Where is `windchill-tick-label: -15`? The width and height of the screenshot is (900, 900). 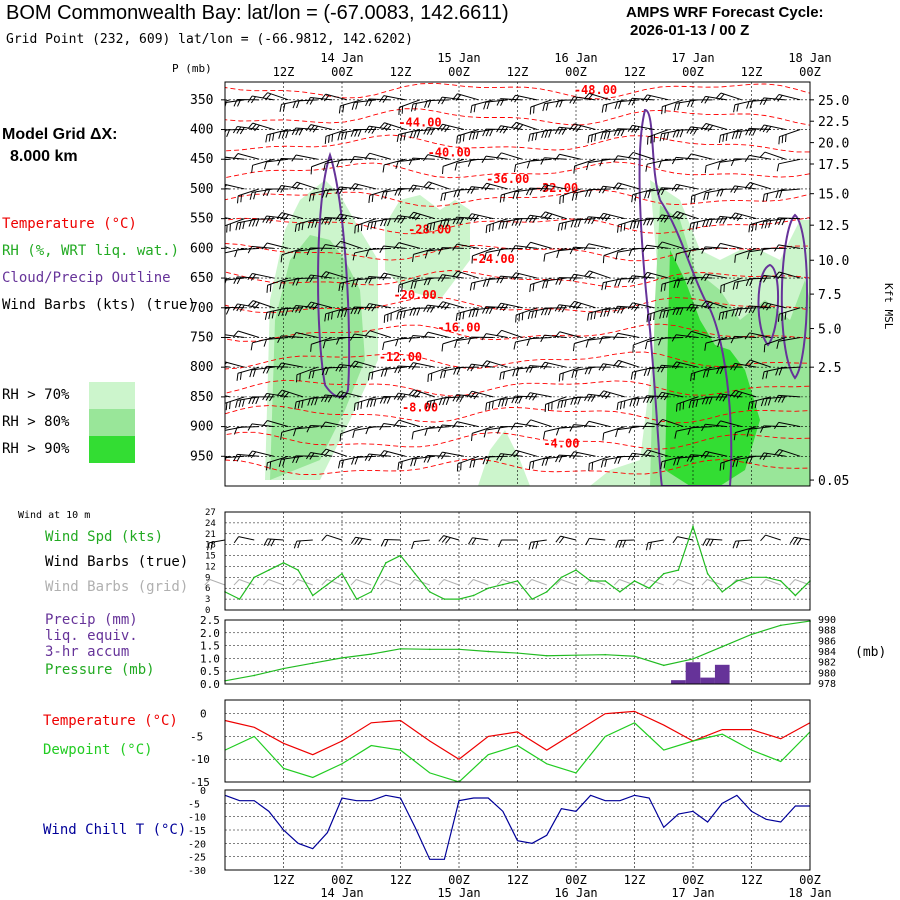
windchill-tick-label: -15 is located at coordinates (197, 831).